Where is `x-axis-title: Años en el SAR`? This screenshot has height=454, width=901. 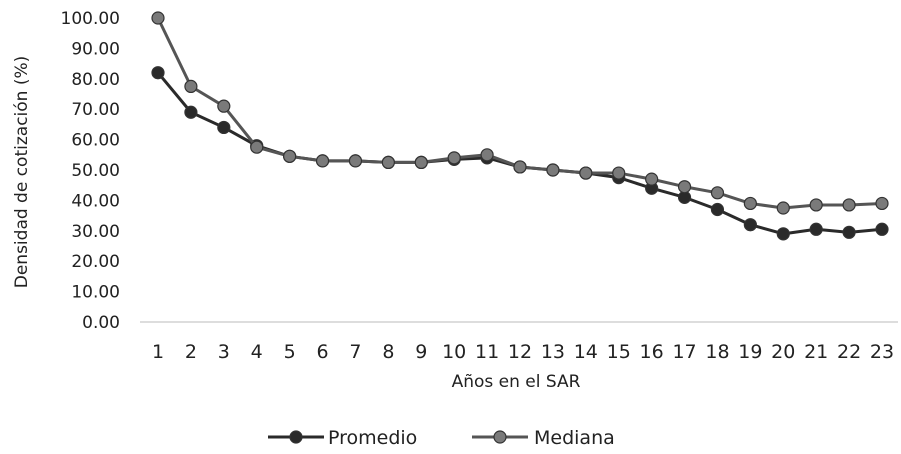
x-axis-title: Años en el SAR is located at coordinates (516, 382).